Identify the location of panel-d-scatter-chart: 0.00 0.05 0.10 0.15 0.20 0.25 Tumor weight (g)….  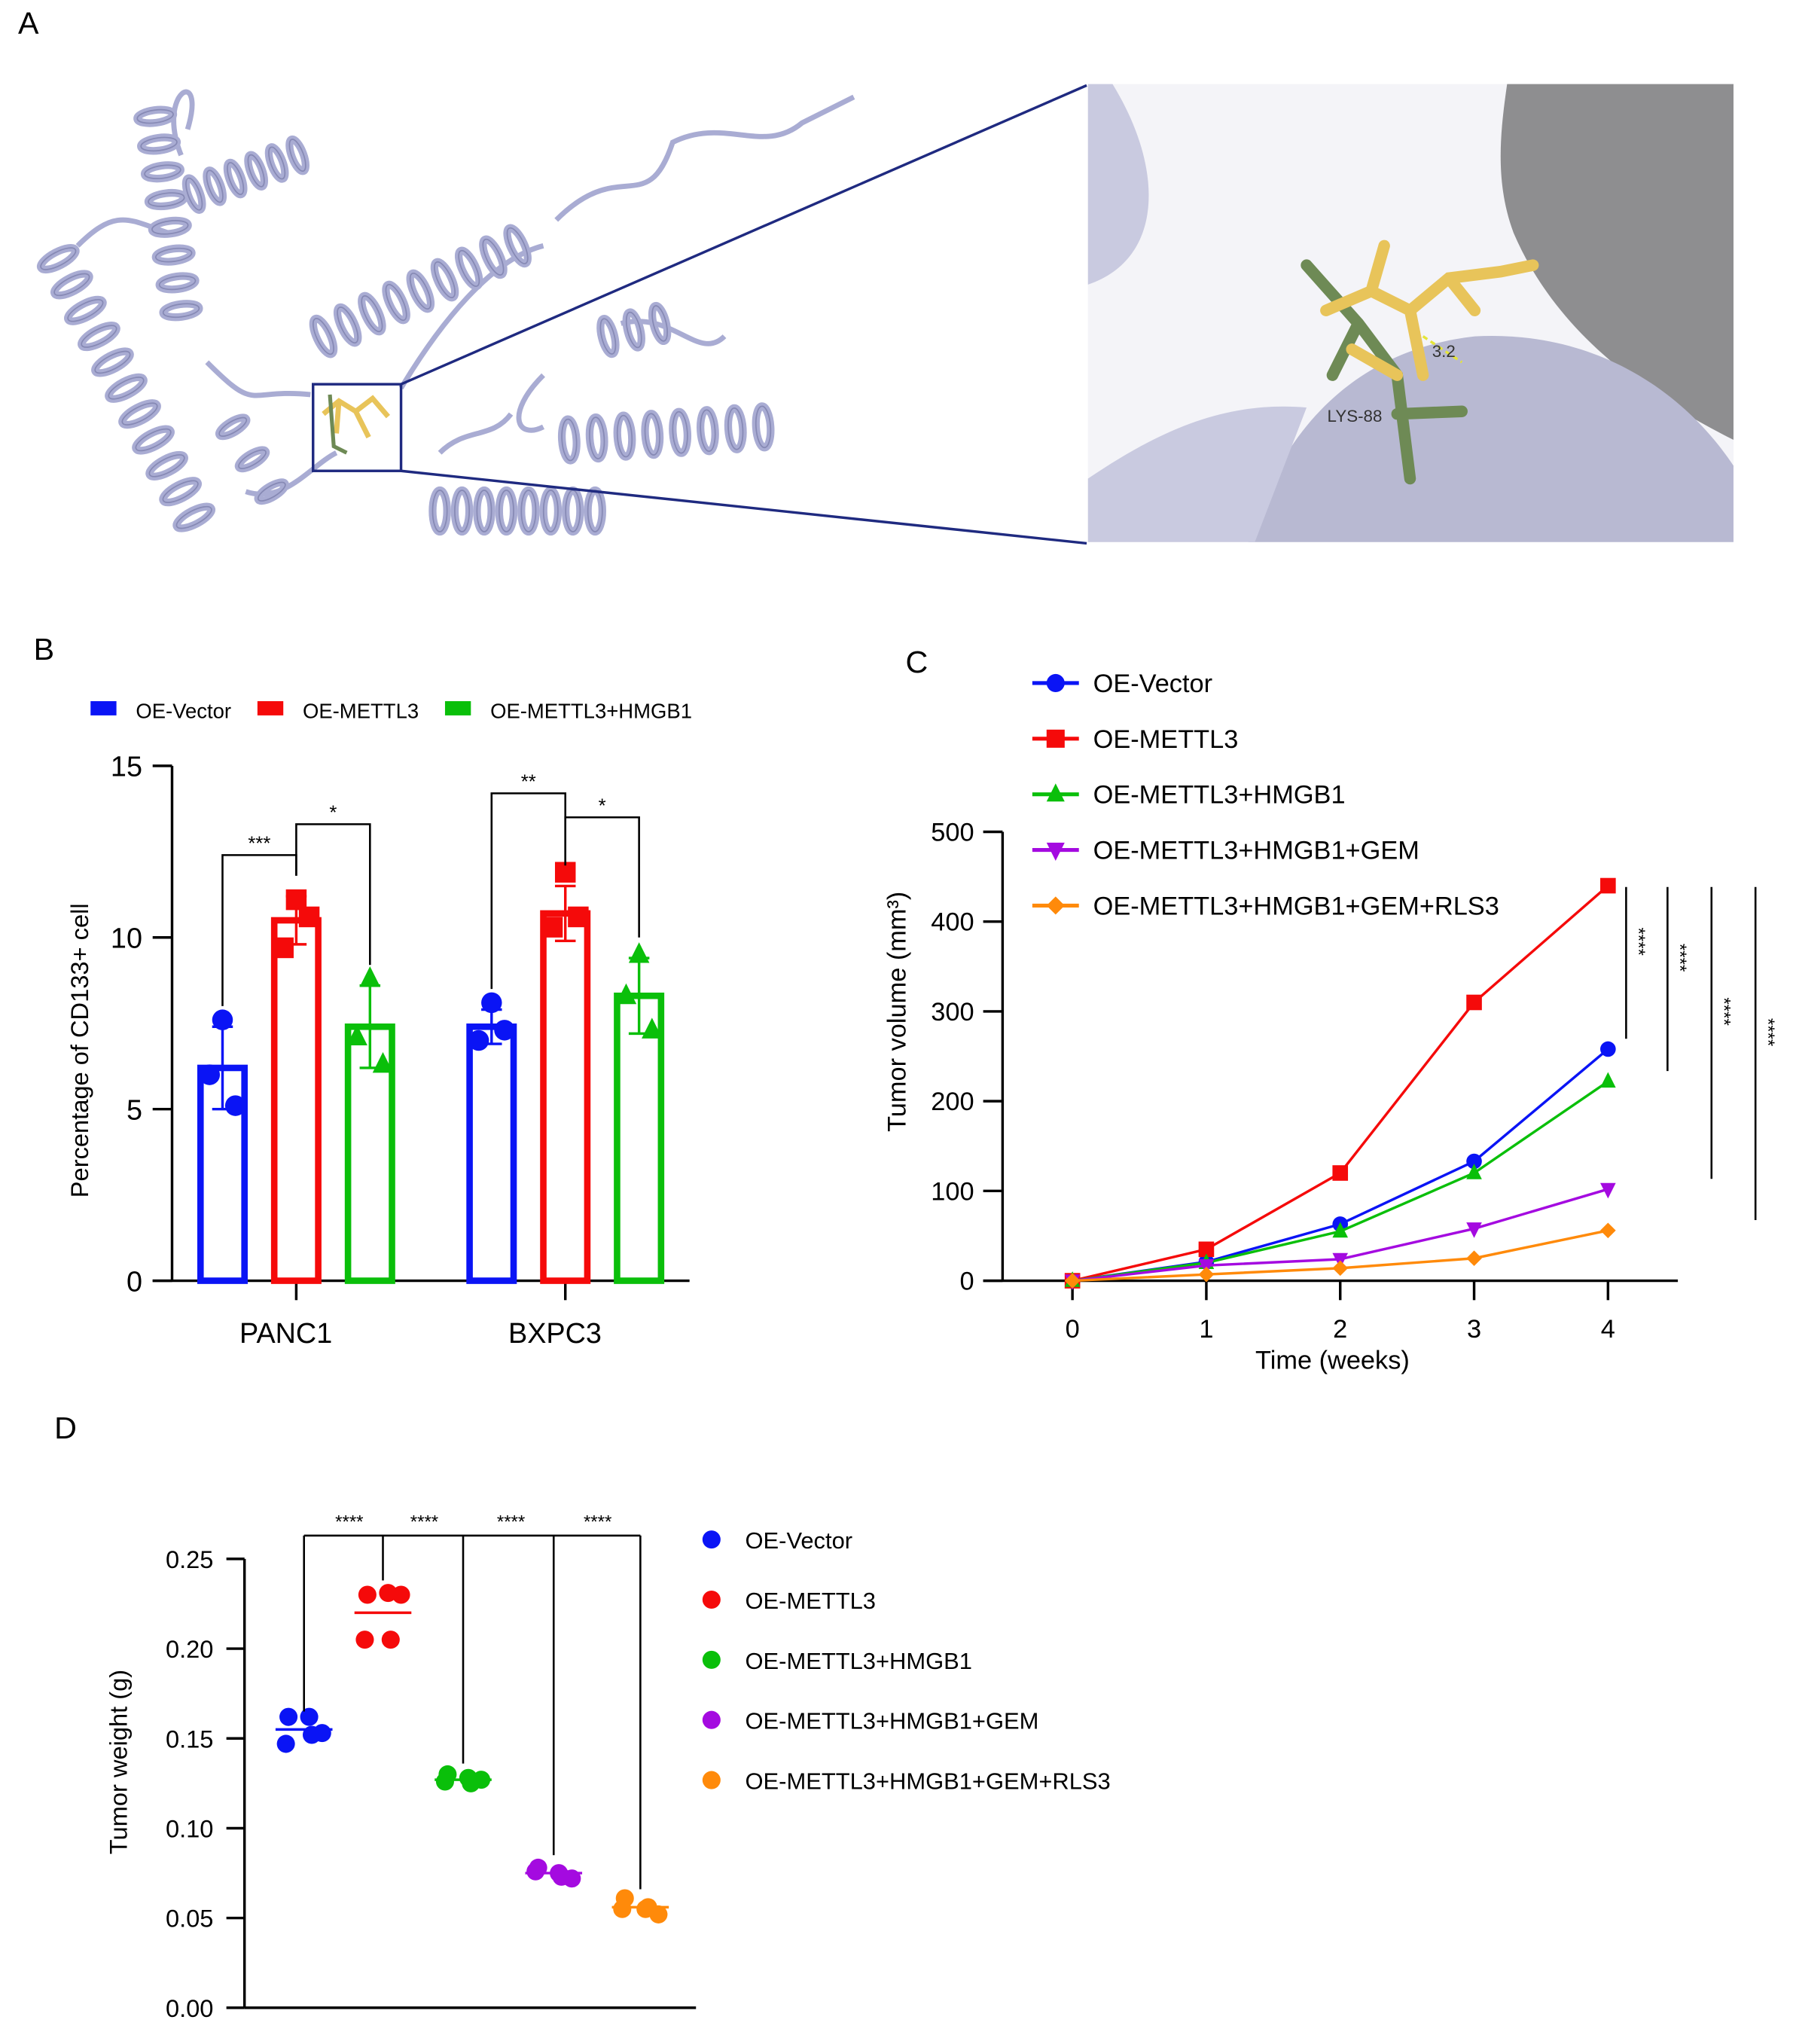
(607, 1767).